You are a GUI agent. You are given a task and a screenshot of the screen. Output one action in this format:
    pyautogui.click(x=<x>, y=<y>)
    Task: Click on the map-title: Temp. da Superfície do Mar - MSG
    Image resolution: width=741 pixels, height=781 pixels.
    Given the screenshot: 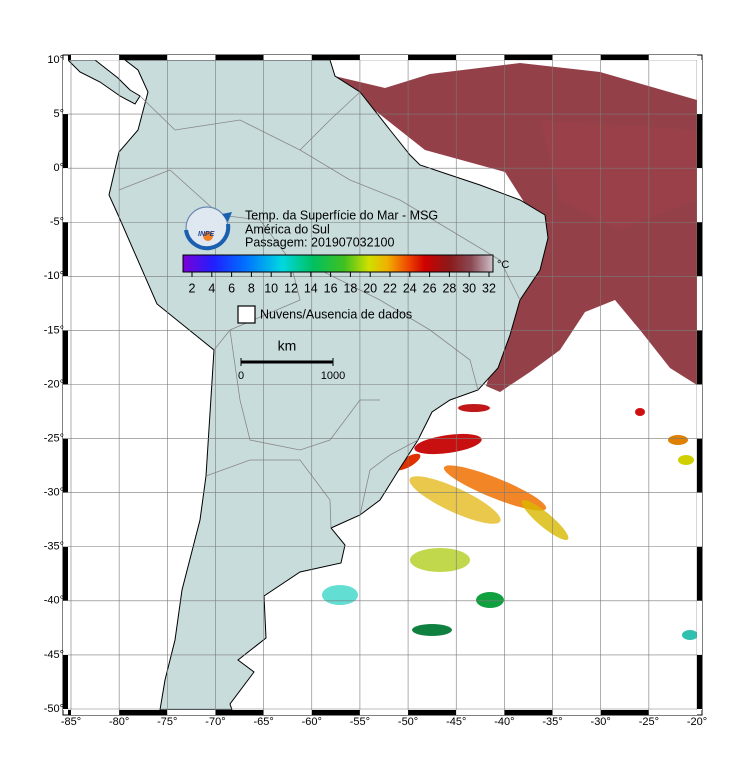 What is the action you would take?
    pyautogui.click(x=341, y=215)
    